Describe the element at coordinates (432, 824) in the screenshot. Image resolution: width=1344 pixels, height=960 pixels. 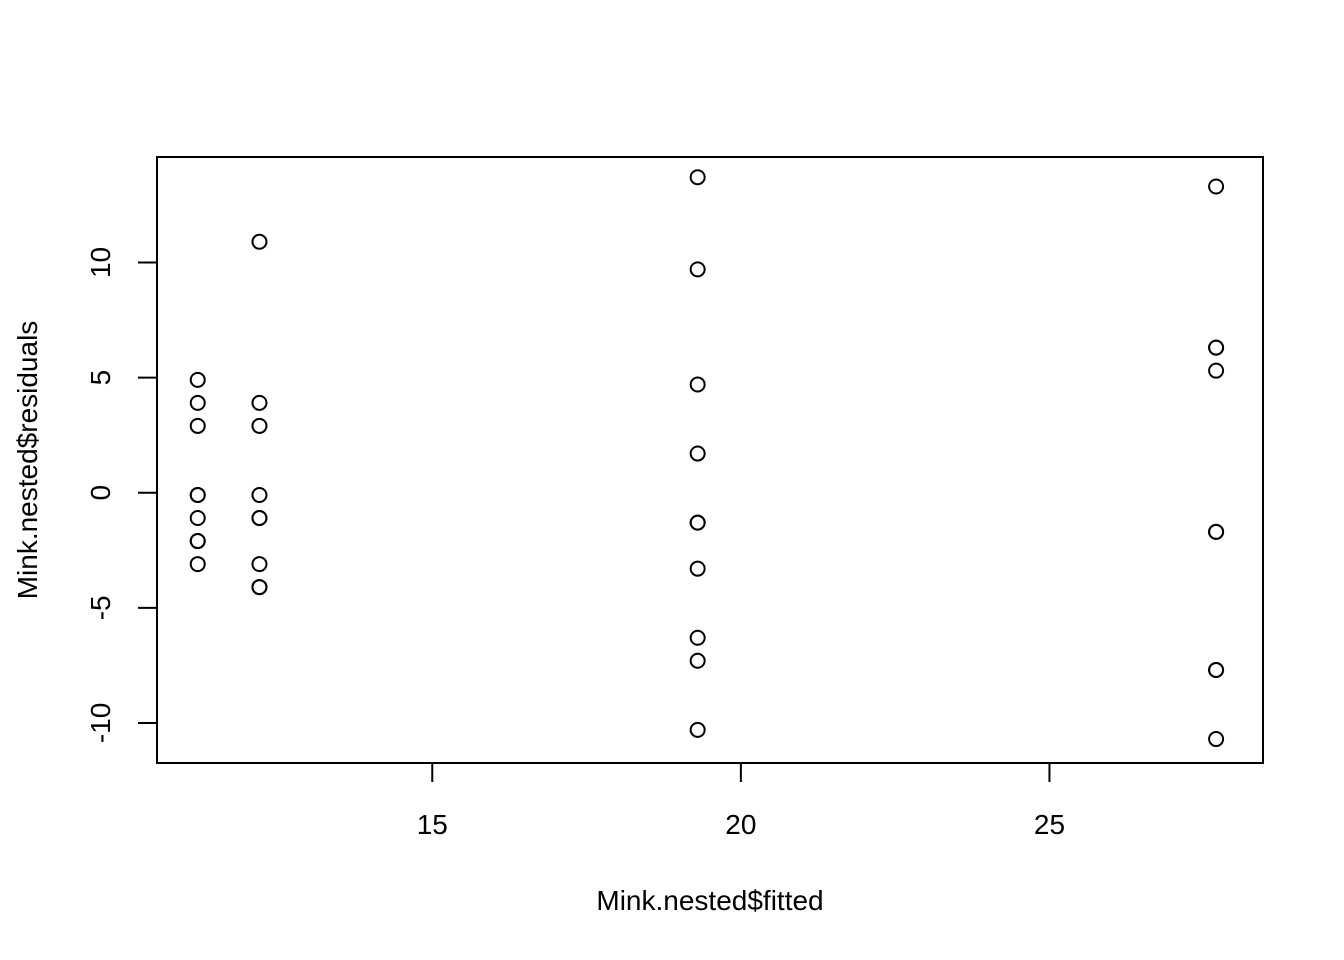
I see `x-tick-label: 15` at that location.